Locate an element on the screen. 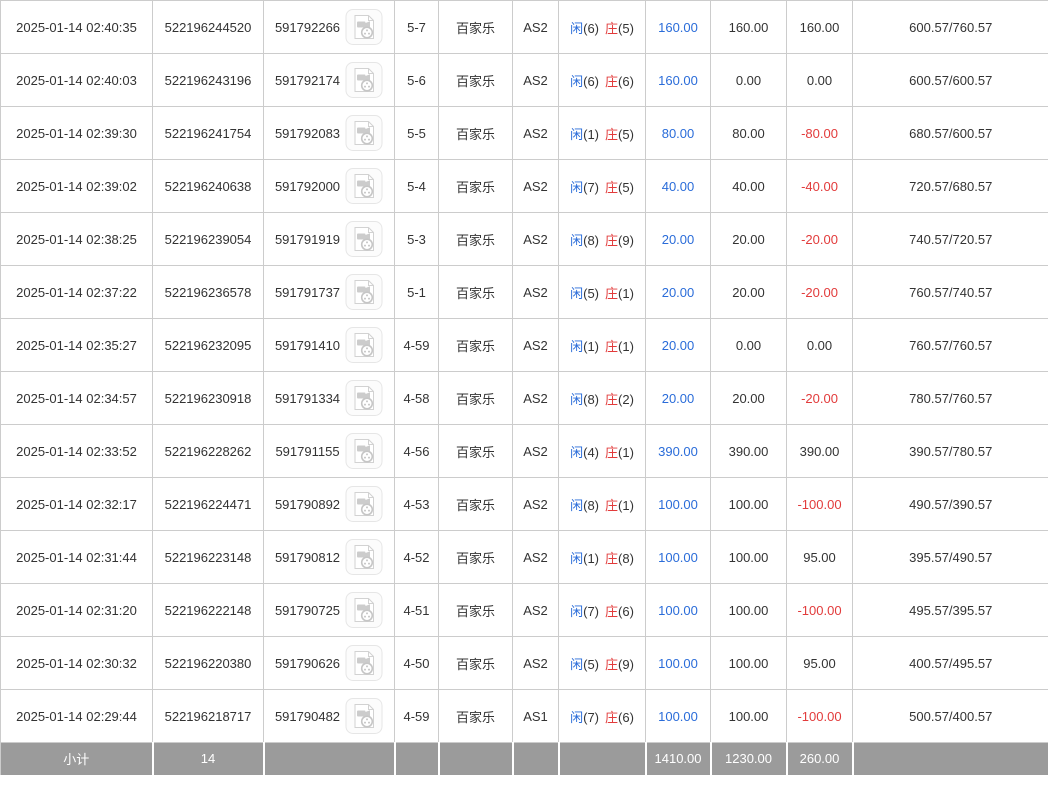  result-banker-score: (6) is located at coordinates (626, 717).